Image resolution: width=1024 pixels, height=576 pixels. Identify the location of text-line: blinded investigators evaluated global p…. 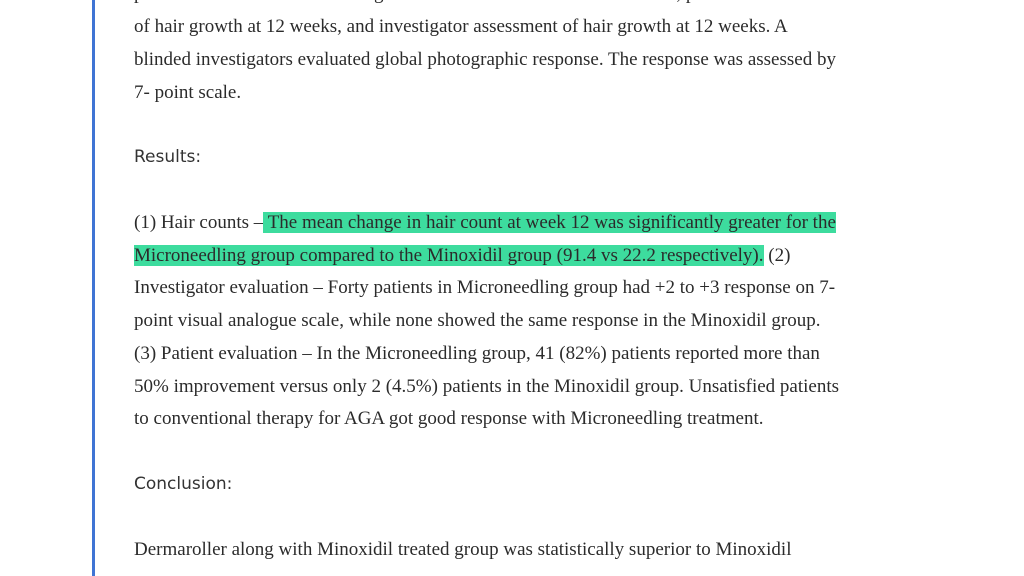
(485, 59).